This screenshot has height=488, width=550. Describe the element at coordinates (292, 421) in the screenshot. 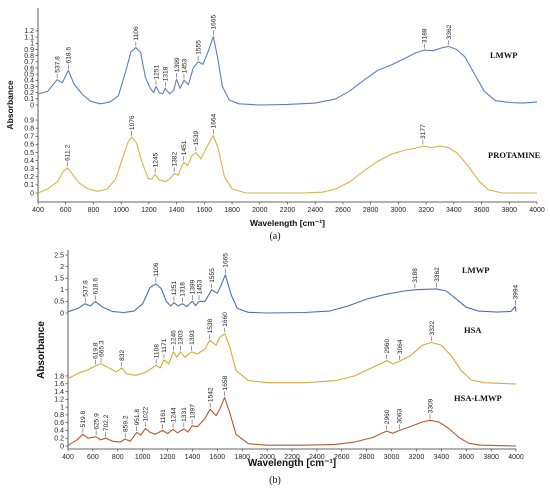

I see `series-line-hsa-lmwp` at that location.